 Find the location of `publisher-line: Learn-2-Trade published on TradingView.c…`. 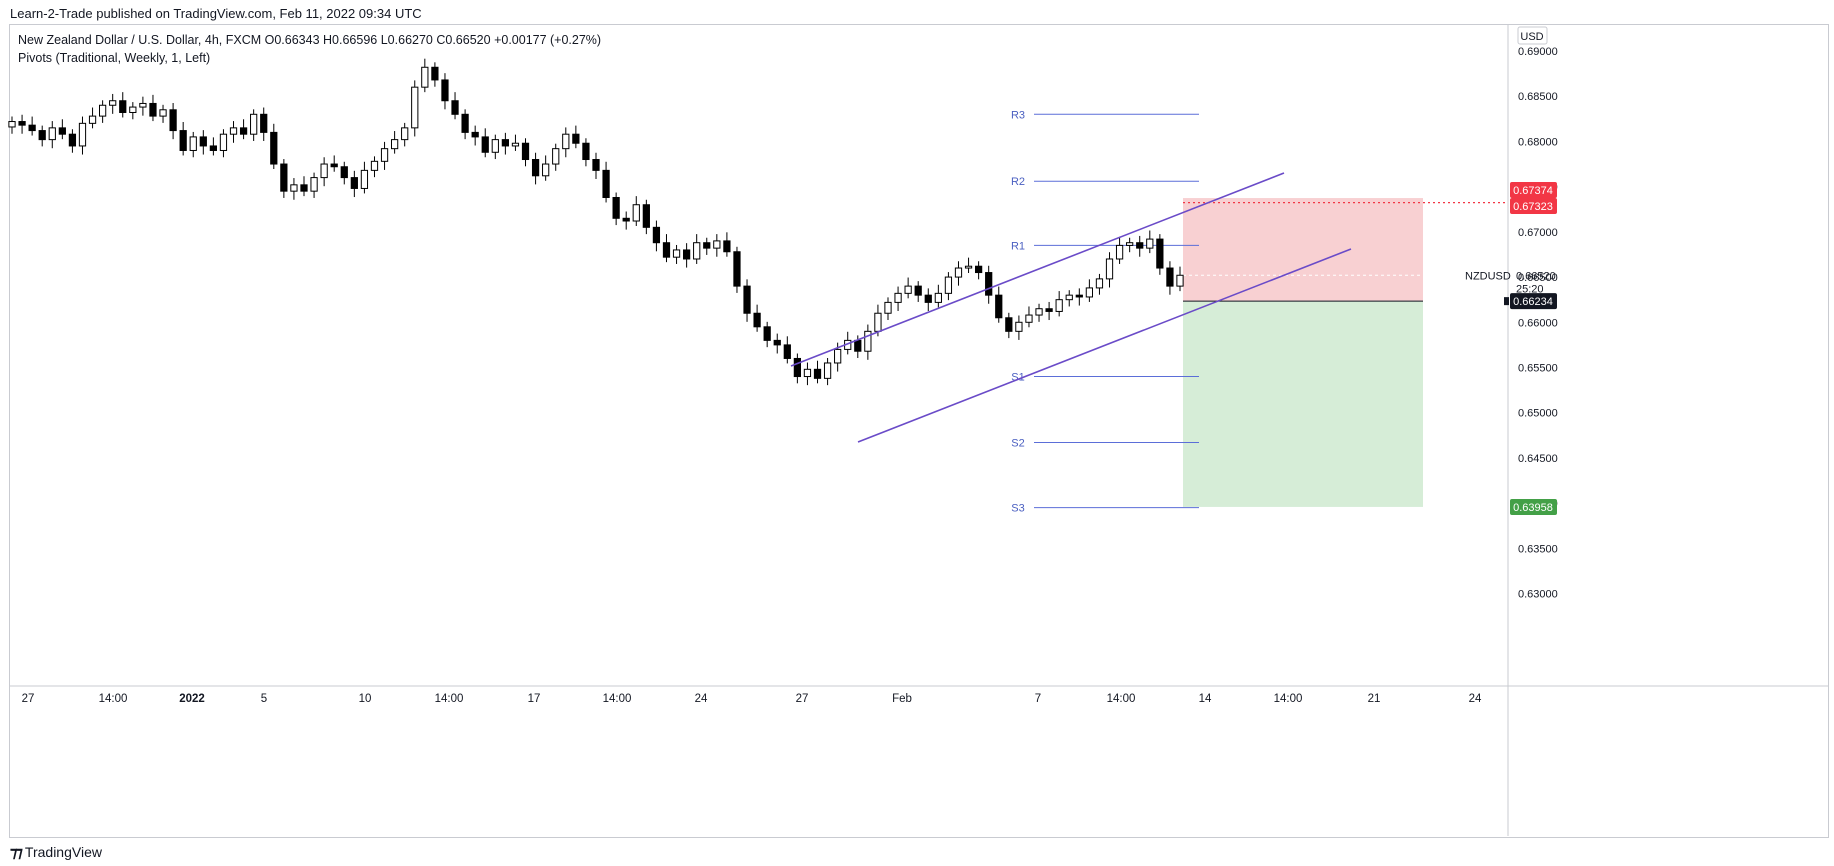

publisher-line: Learn-2-Trade published on TradingView.c… is located at coordinates (216, 13).